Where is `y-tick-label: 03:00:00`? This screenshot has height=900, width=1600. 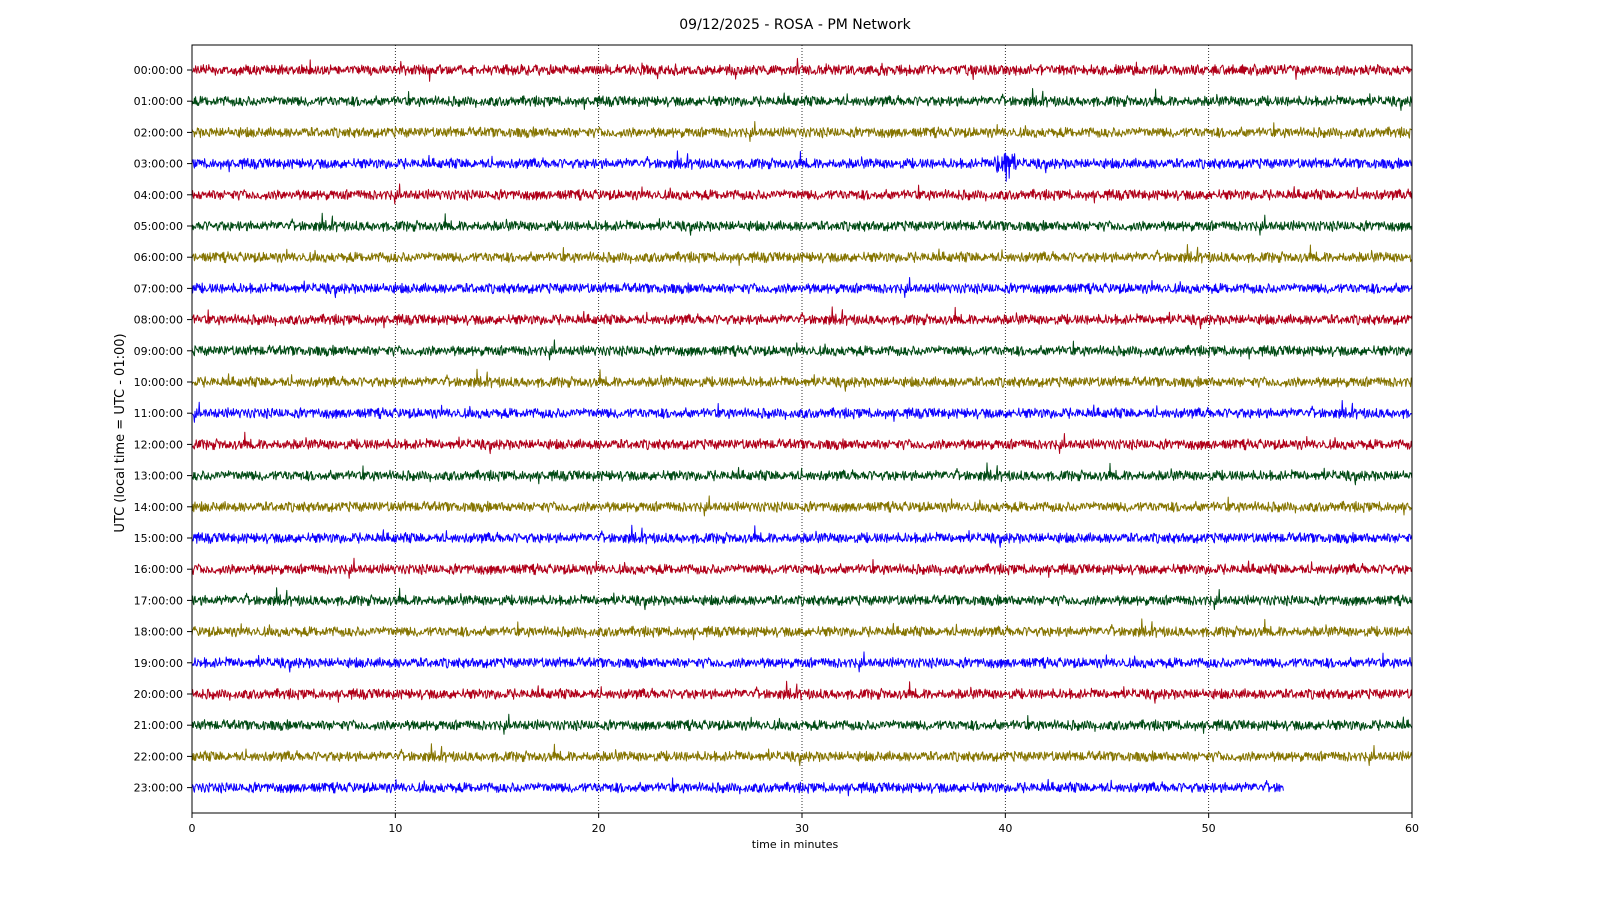
y-tick-label: 03:00:00 is located at coordinates (158, 164).